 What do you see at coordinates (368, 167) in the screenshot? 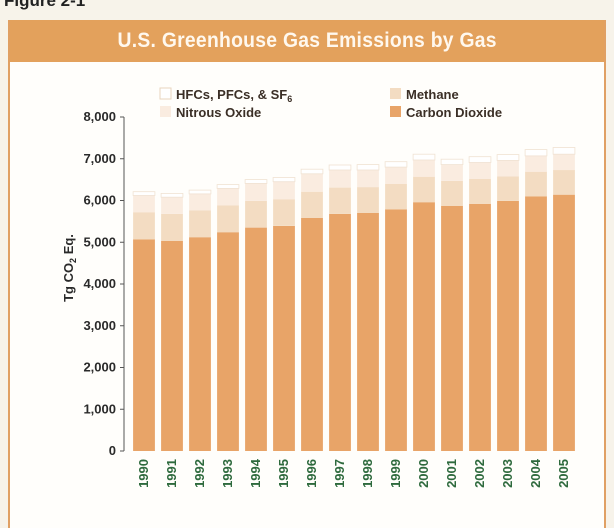
I see `bar-hfcs-pfcs-sf6-1998` at bounding box center [368, 167].